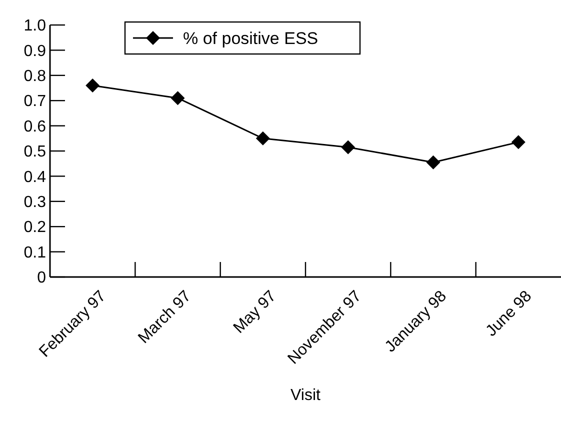 This screenshot has width=561, height=424. I want to click on y-tick-label: 0.8, so click(35, 76).